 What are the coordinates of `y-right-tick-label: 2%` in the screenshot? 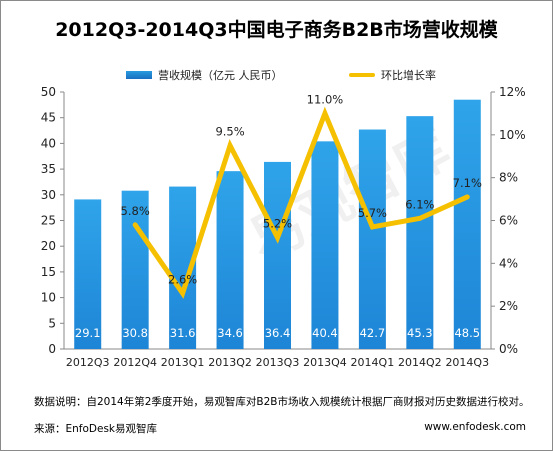 It's located at (508, 306).